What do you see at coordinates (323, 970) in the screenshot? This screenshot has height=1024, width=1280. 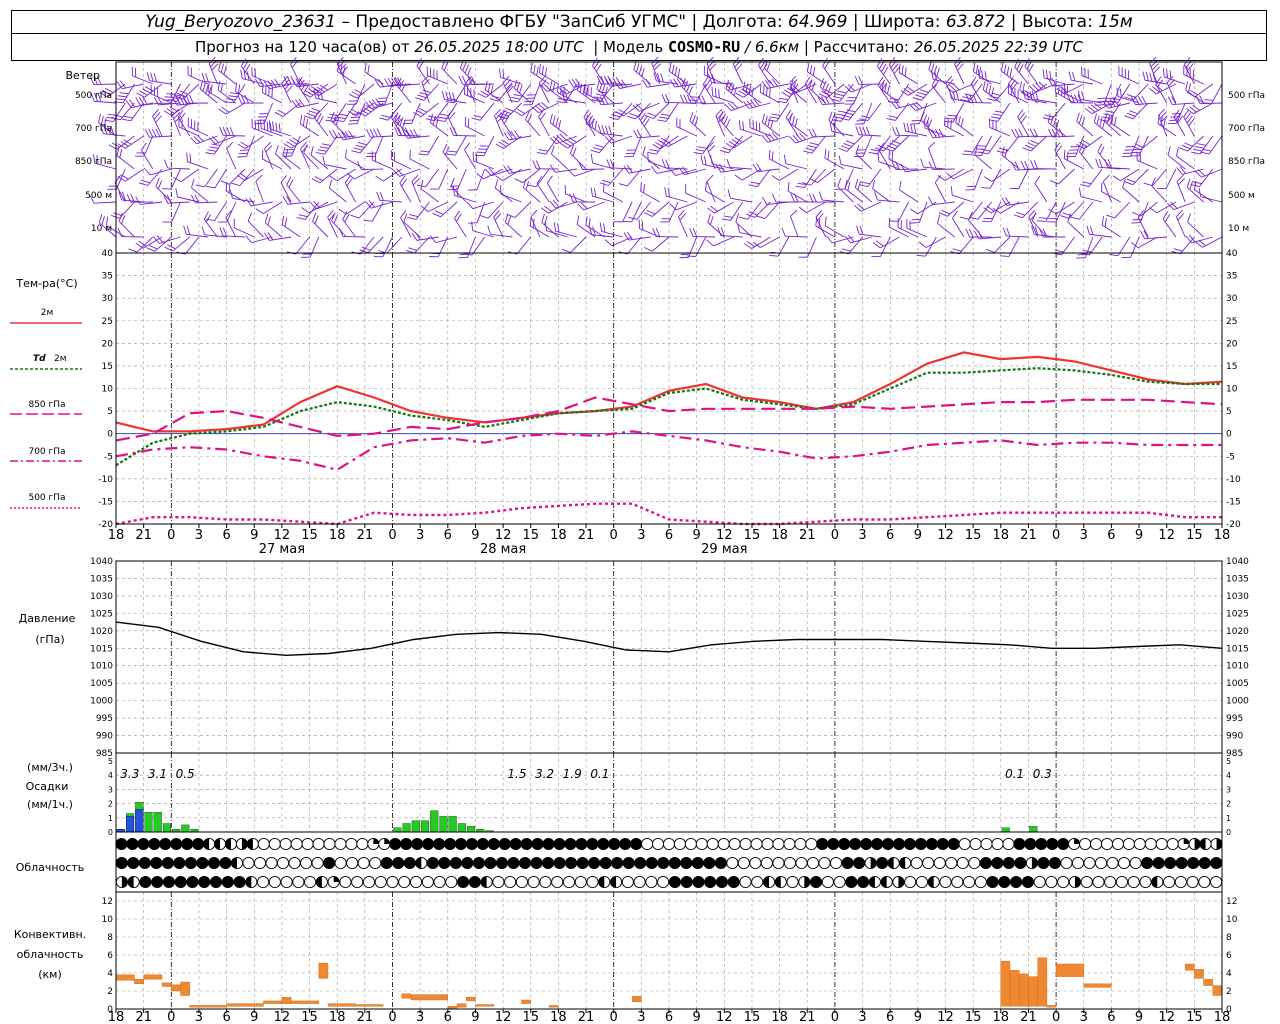 I see `convective-cloud-bar` at bounding box center [323, 970].